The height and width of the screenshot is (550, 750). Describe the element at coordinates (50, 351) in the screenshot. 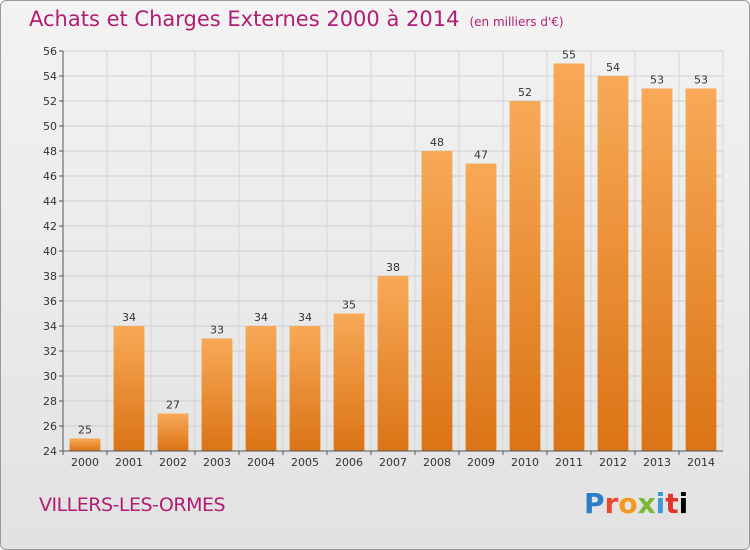

I see `y-tick-label: 32` at that location.